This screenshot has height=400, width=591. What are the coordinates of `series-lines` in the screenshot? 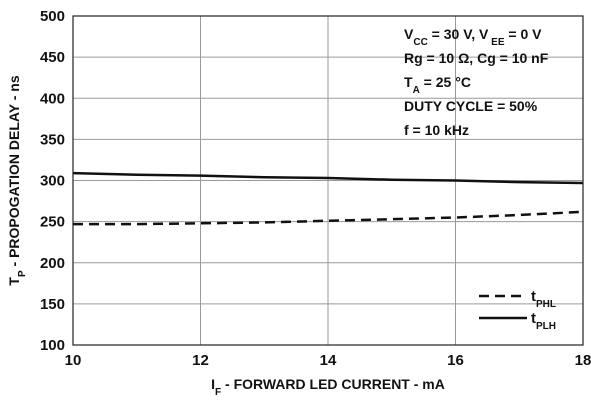 It's located at (328, 198).